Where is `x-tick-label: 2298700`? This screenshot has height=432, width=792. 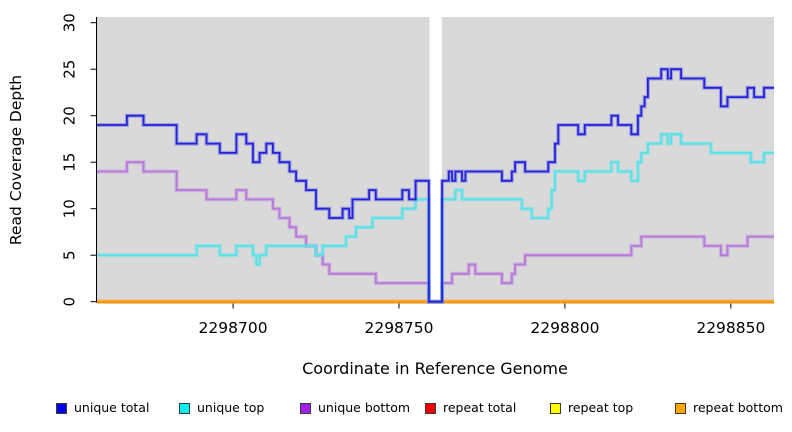 x-tick-label: 2298700 is located at coordinates (233, 328).